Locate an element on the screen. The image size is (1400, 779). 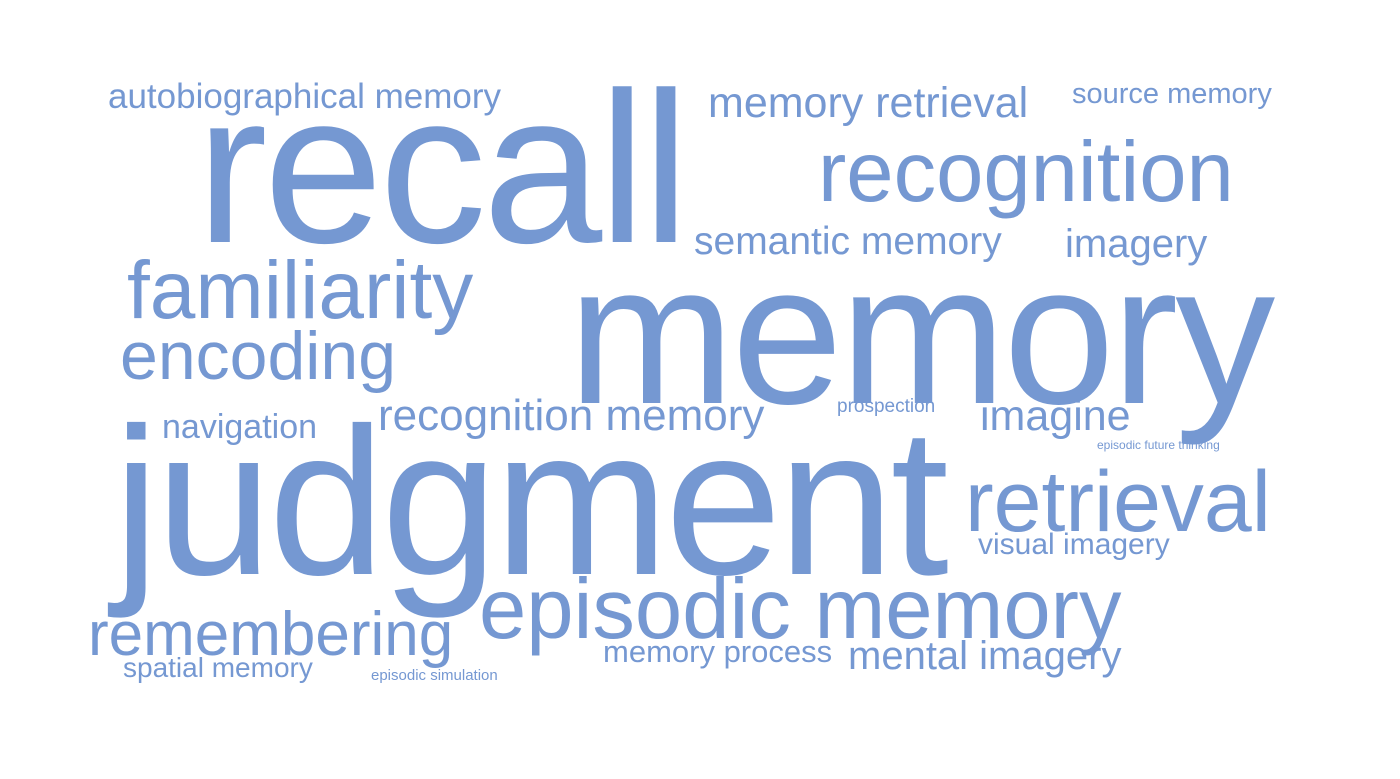
word-familiarity: familiarity is located at coordinates (300, 290).